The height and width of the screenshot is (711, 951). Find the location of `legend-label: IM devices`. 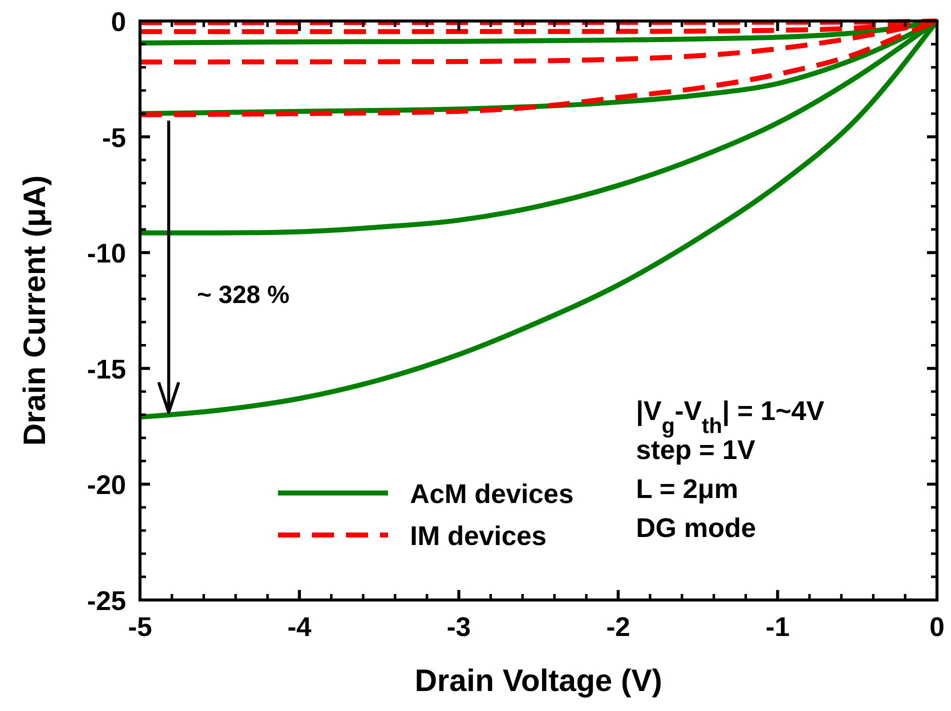

legend-label: IM devices is located at coordinates (478, 536).